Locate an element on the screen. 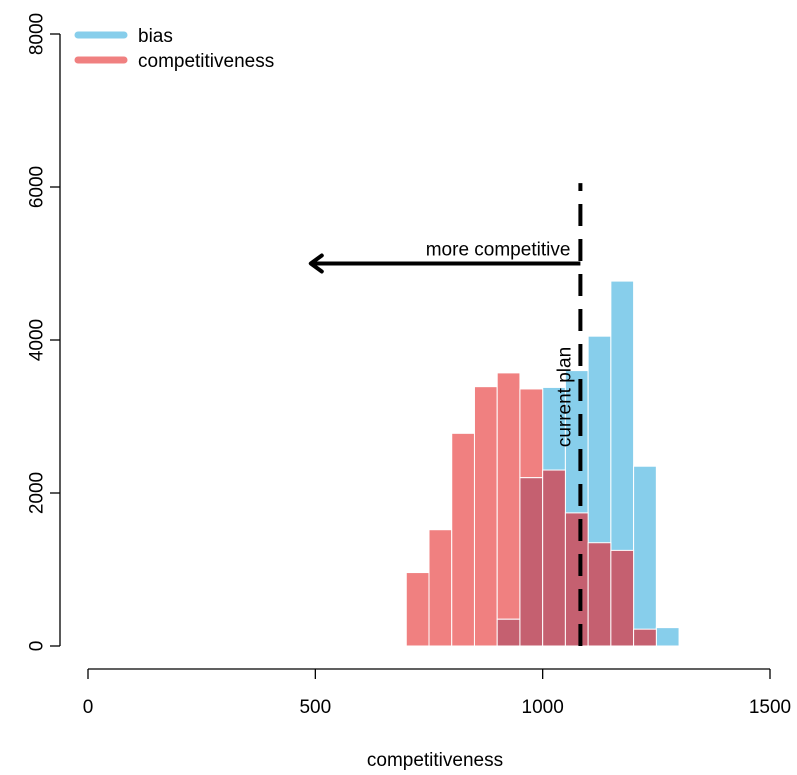 The image size is (797, 775). x-tick-label-0: 0 is located at coordinates (88, 707).